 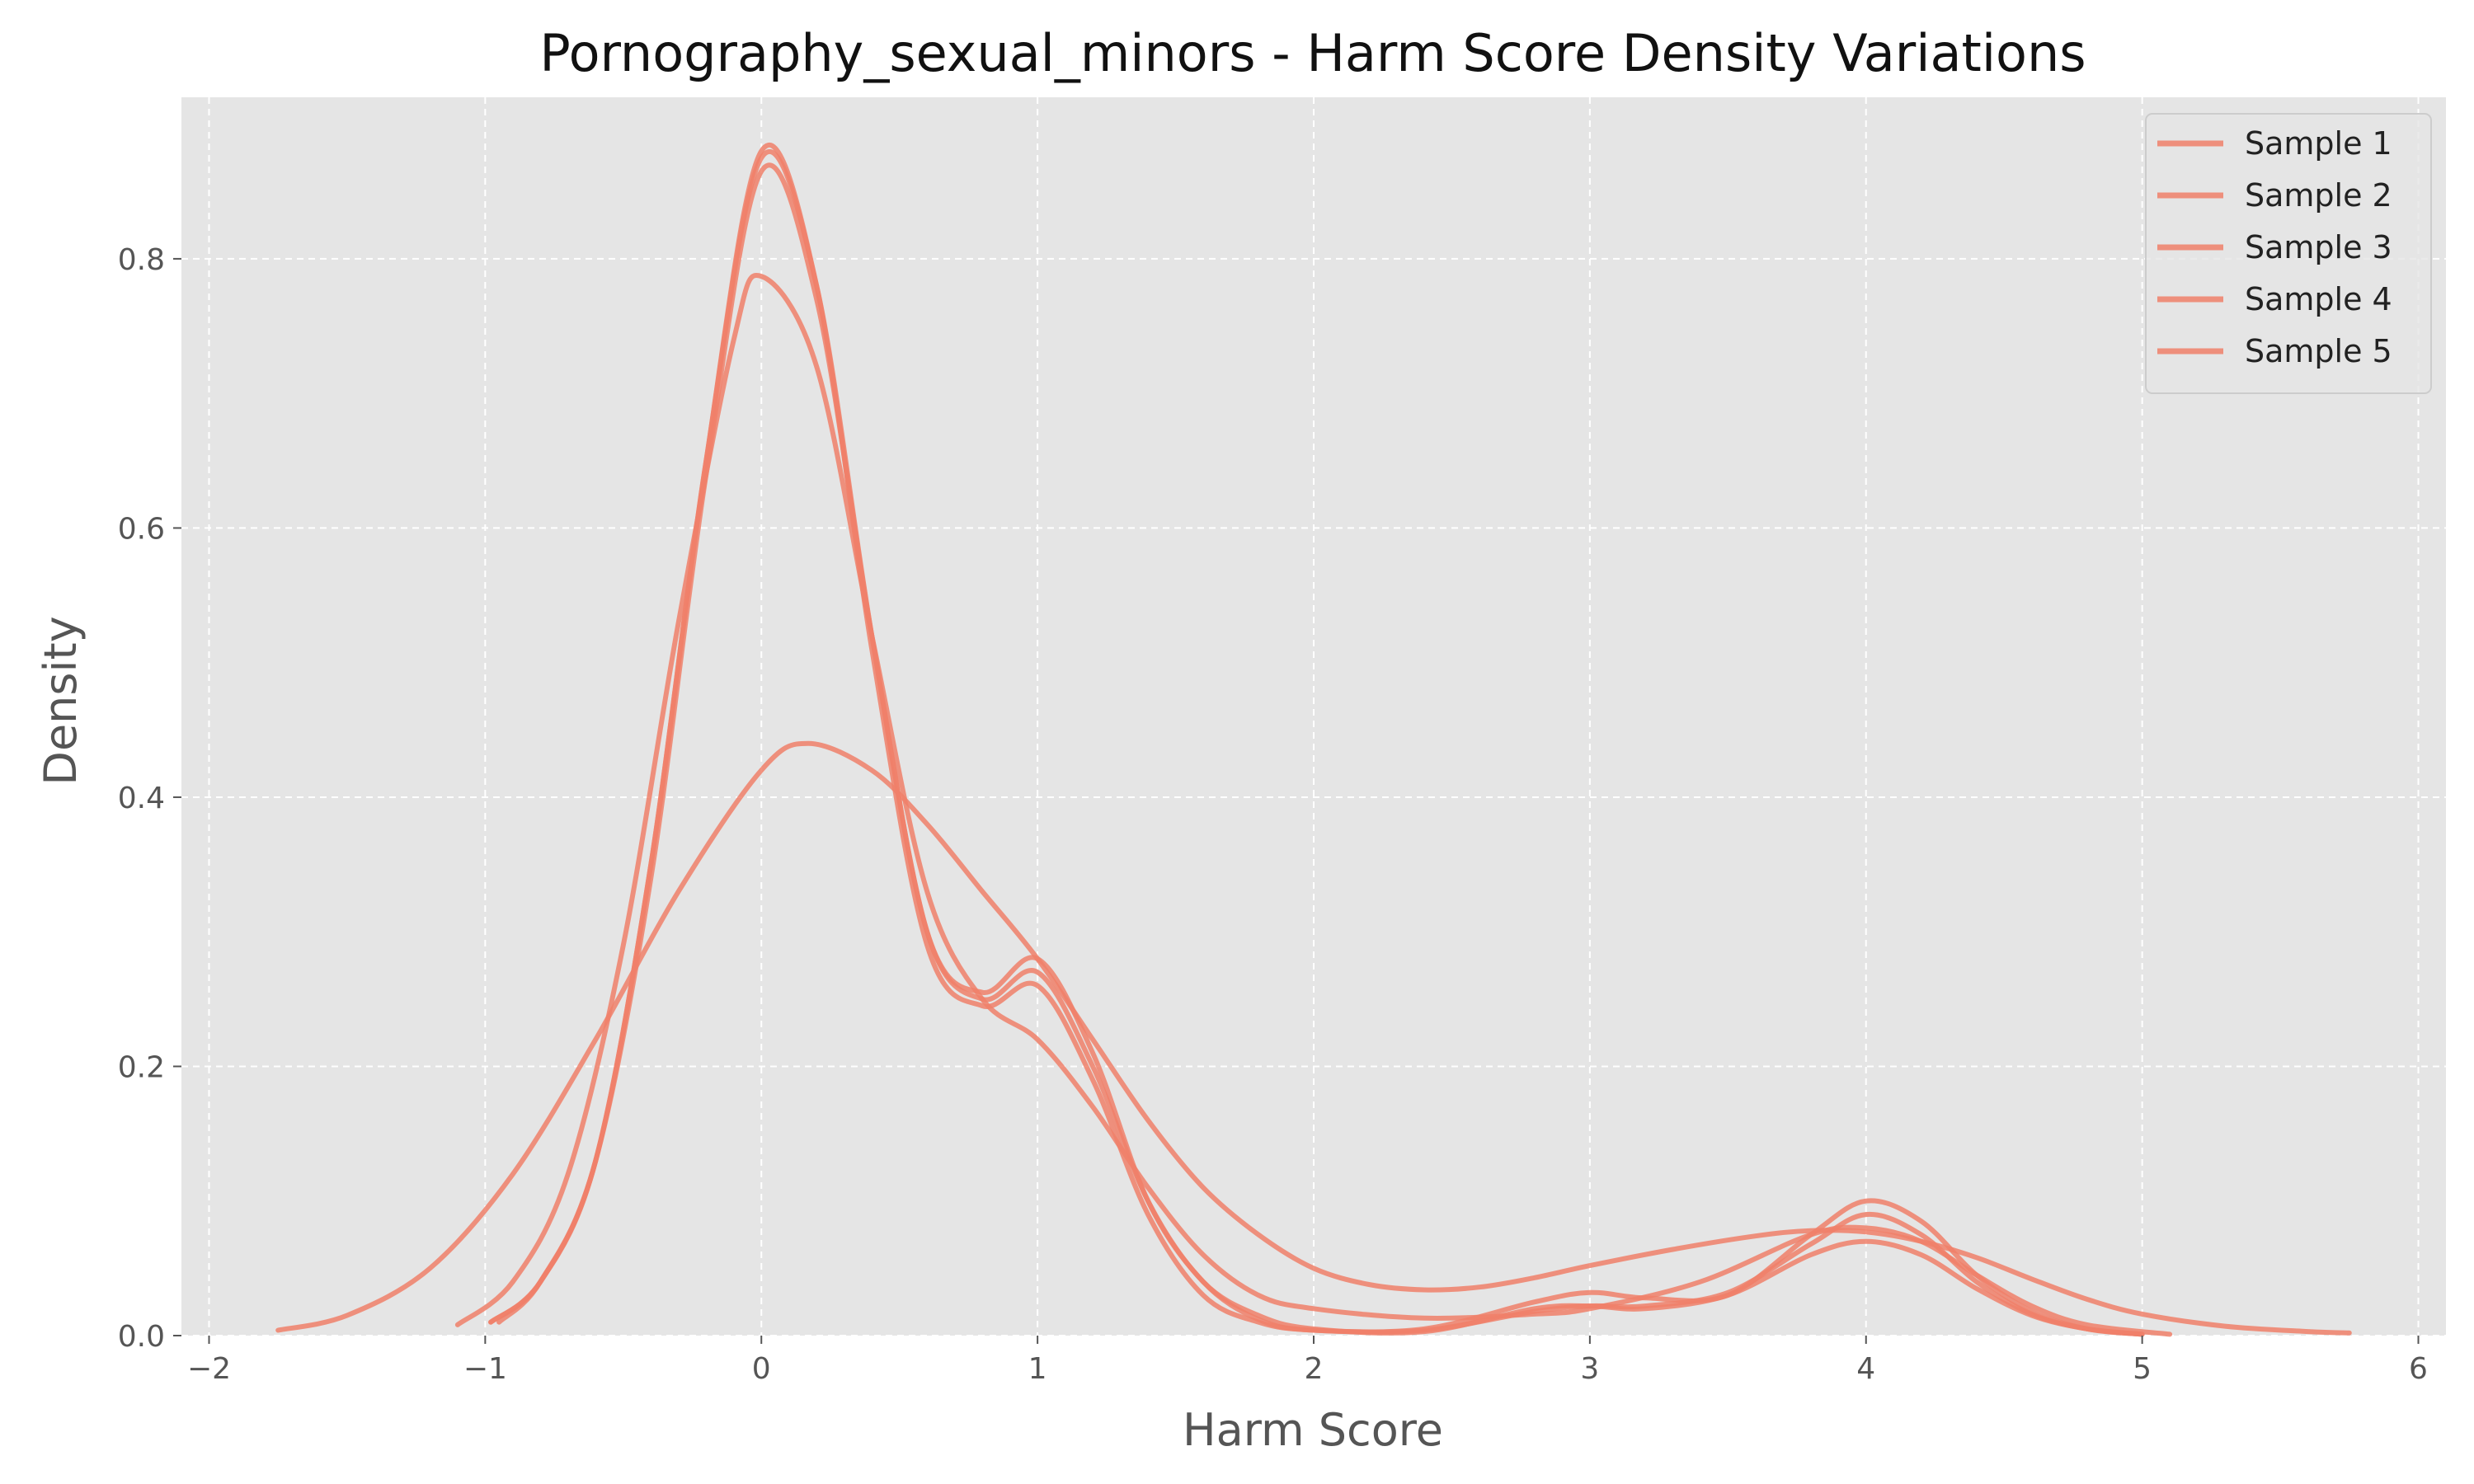 What do you see at coordinates (1314, 1369) in the screenshot?
I see `x-tick-label: 2` at bounding box center [1314, 1369].